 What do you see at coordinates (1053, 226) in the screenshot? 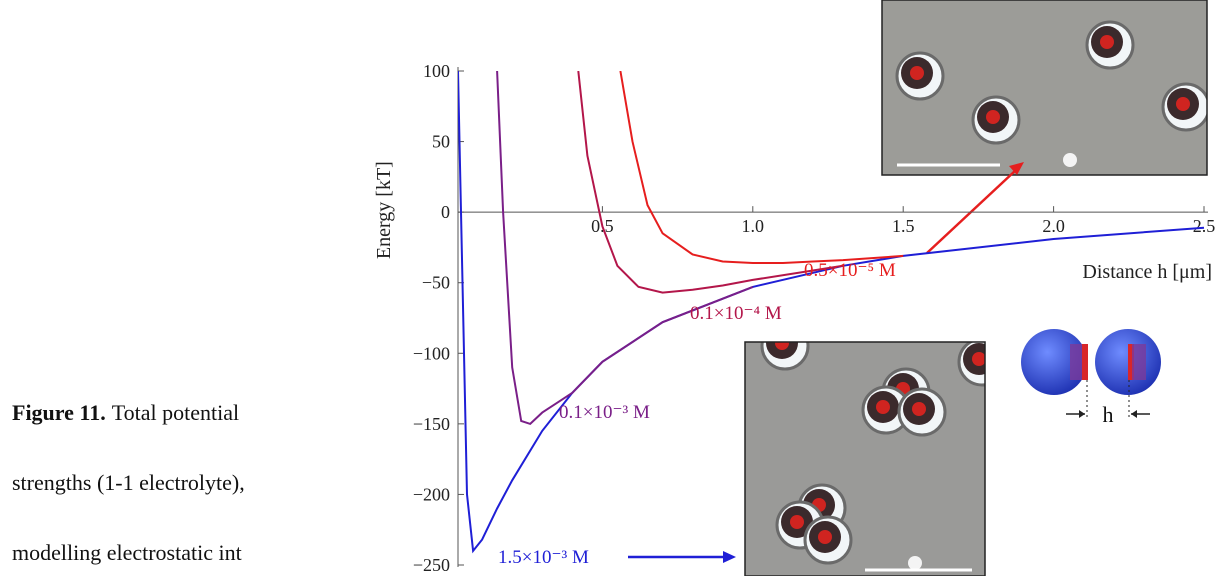
I see `x-tick-label: 2.0` at bounding box center [1053, 226].